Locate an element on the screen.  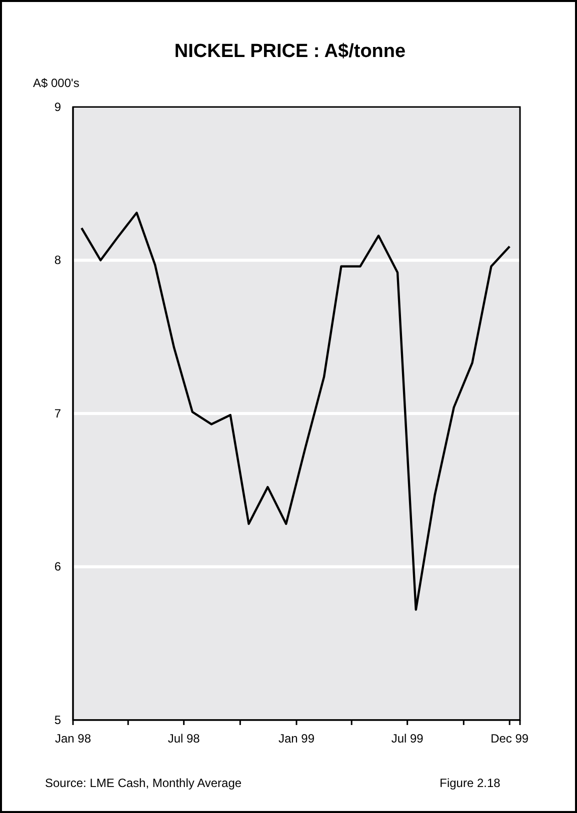
x-tick-label: Jul 98 is located at coordinates (184, 738).